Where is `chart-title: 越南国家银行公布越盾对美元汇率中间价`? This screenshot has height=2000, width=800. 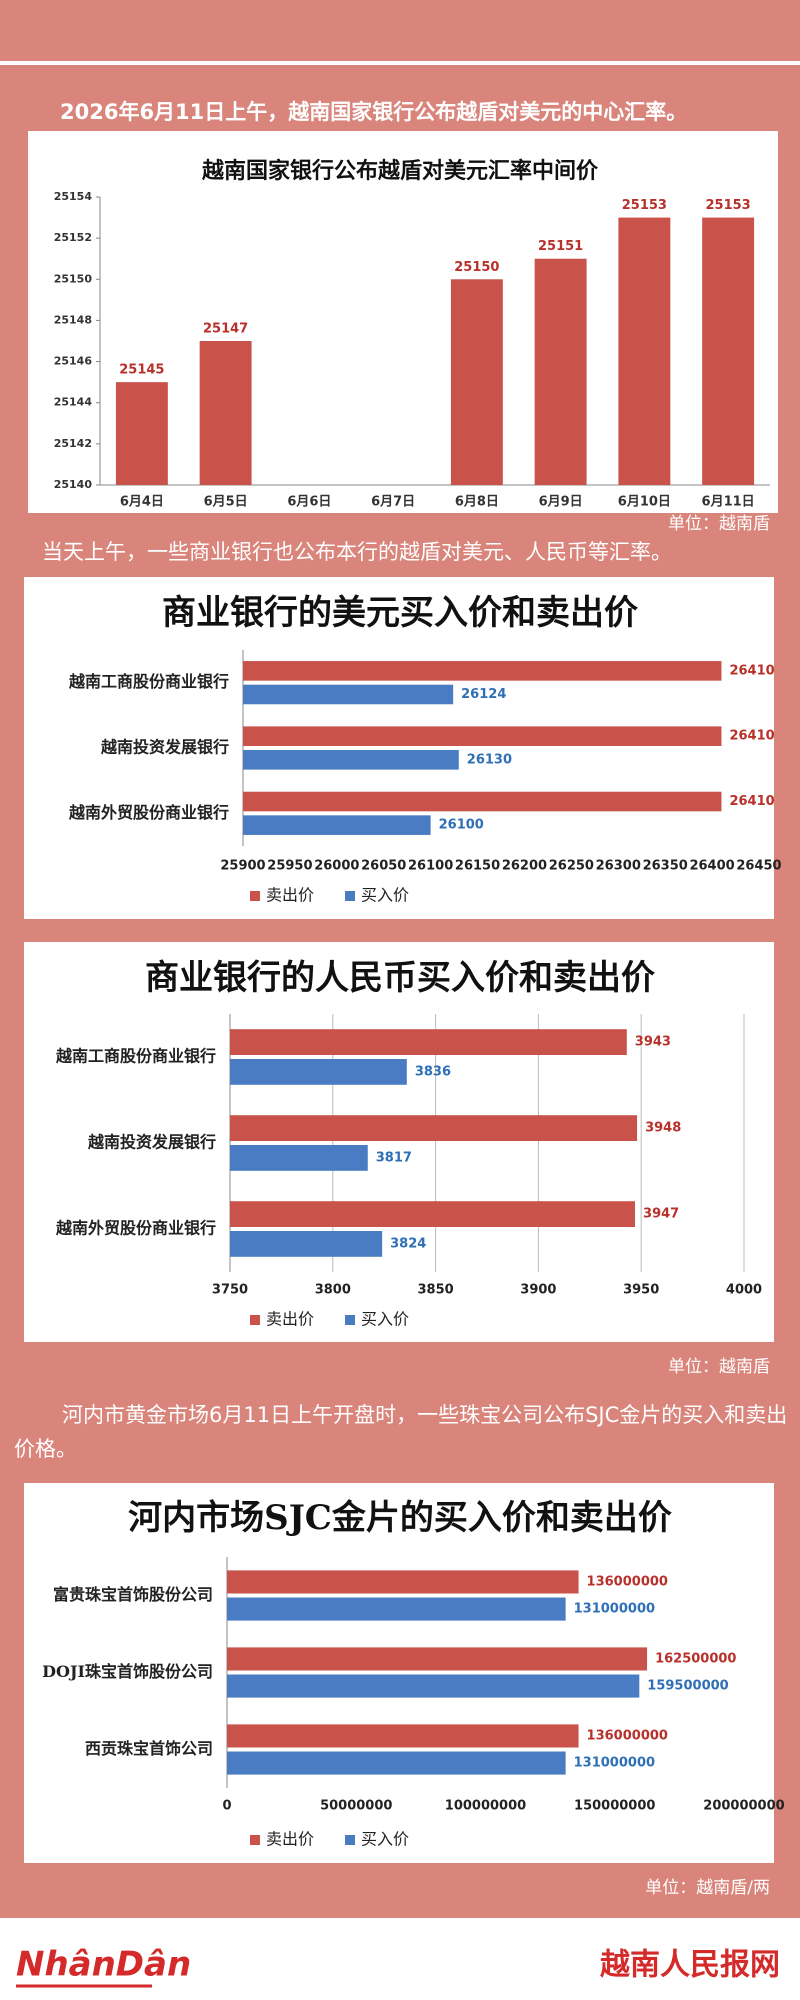 chart-title: 越南国家银行公布越盾对美元汇率中间价 is located at coordinates (400, 171).